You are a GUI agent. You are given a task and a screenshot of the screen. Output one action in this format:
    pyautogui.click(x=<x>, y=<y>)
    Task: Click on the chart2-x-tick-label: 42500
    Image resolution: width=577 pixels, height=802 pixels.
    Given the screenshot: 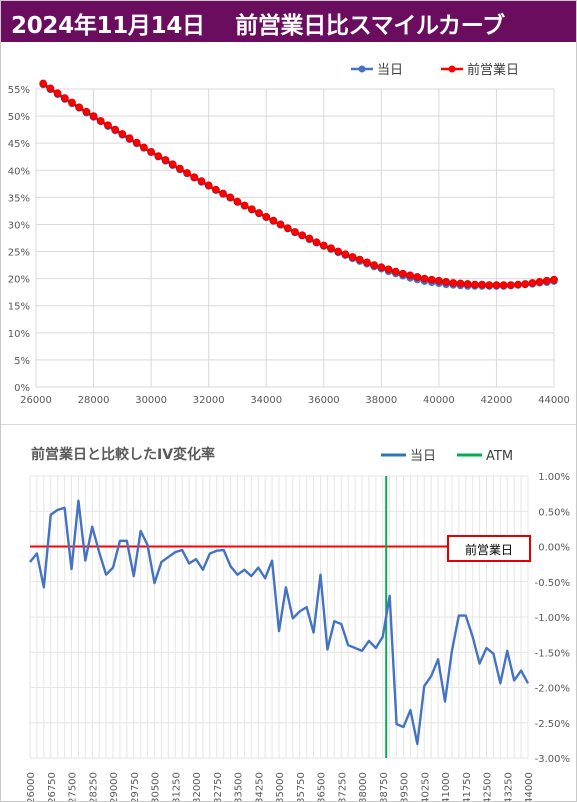 What is the action you would take?
    pyautogui.click(x=488, y=786)
    